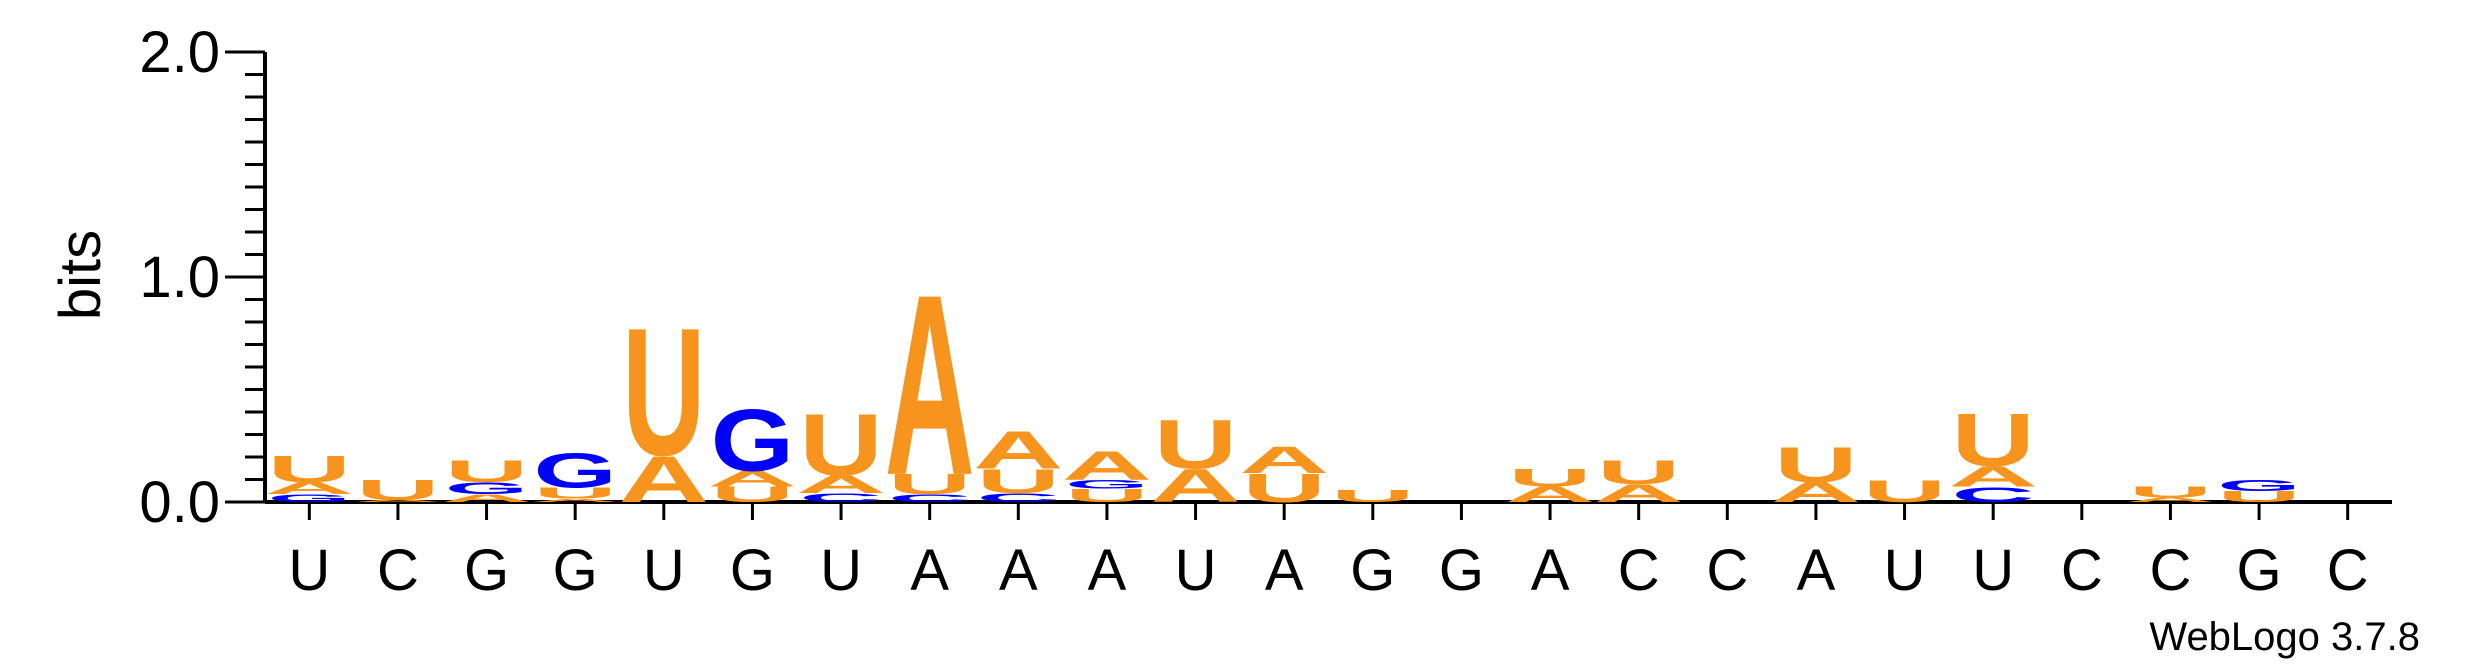 The height and width of the screenshot is (667, 2475). What do you see at coordinates (80, 275) in the screenshot?
I see `y-axis-label: bits` at bounding box center [80, 275].